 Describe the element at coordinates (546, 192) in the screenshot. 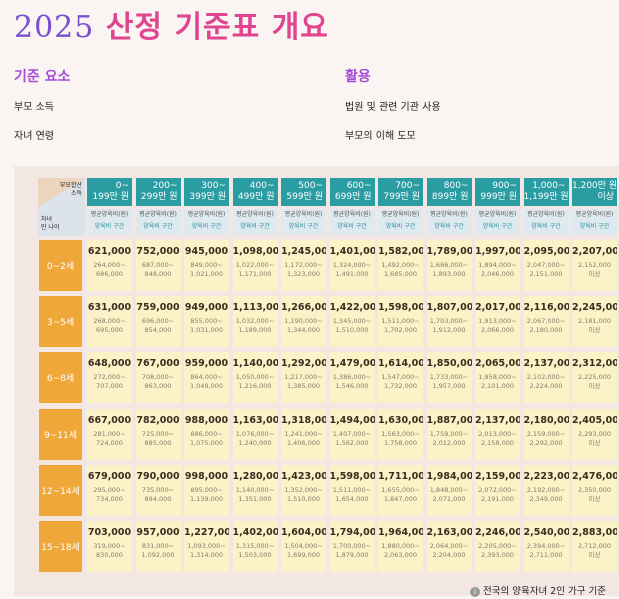

I see `column-header: 1,000~ 1,199만 원` at that location.